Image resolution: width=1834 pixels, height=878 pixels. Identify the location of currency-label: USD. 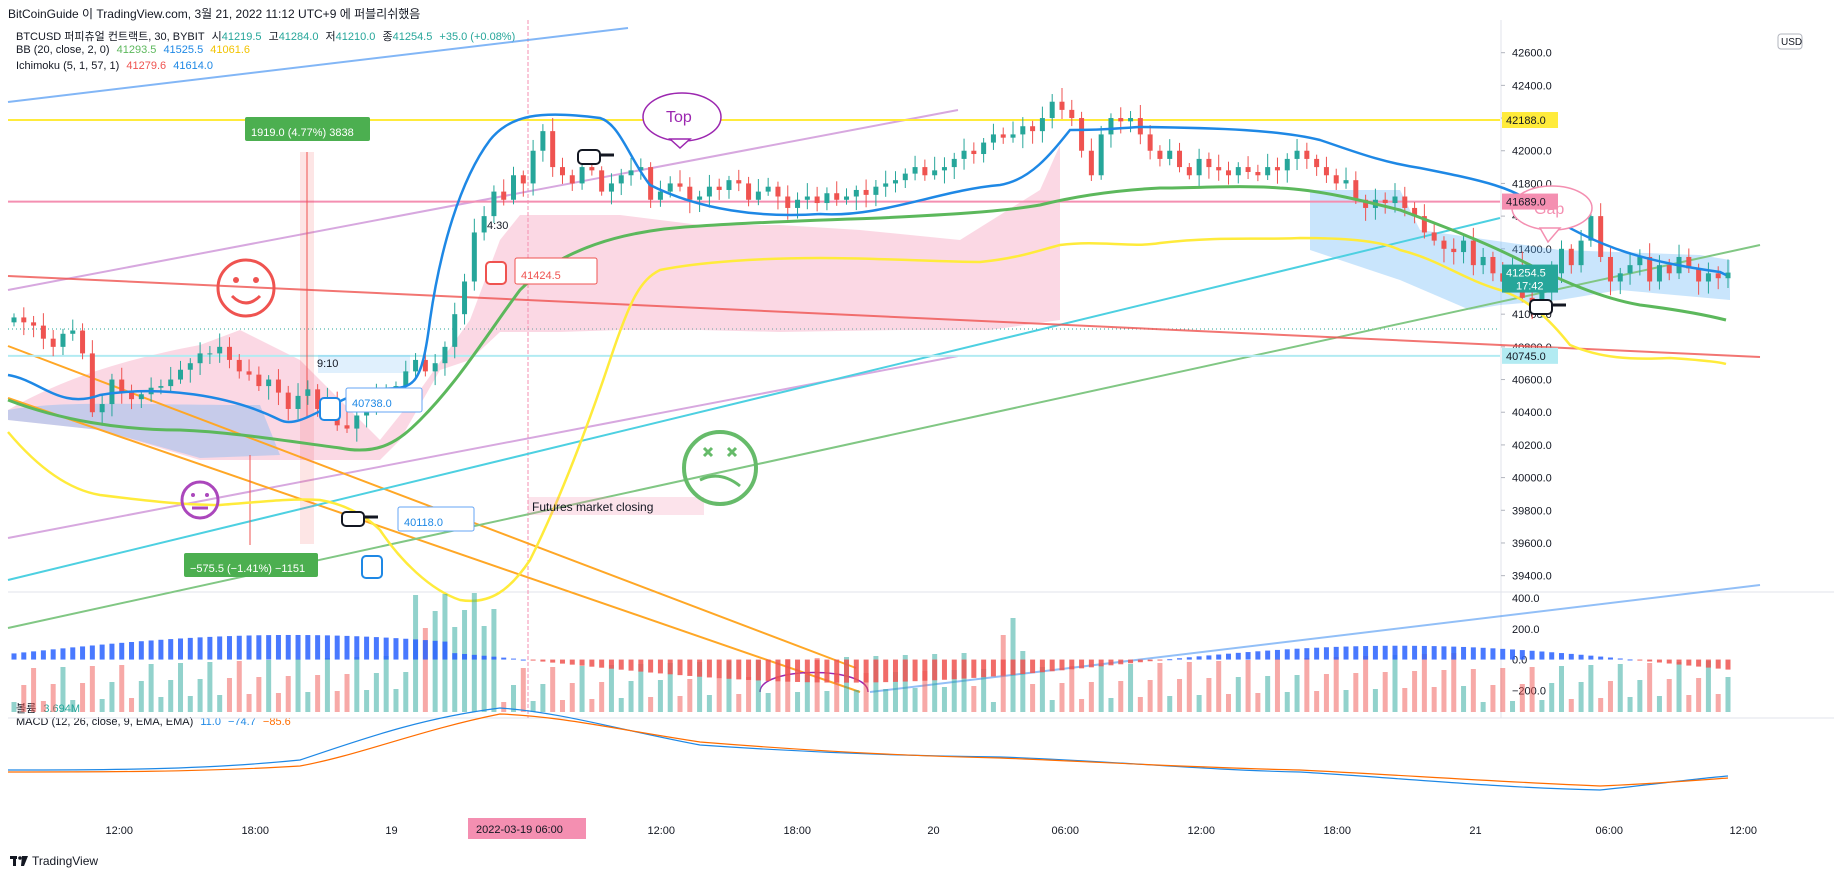
(1791, 42).